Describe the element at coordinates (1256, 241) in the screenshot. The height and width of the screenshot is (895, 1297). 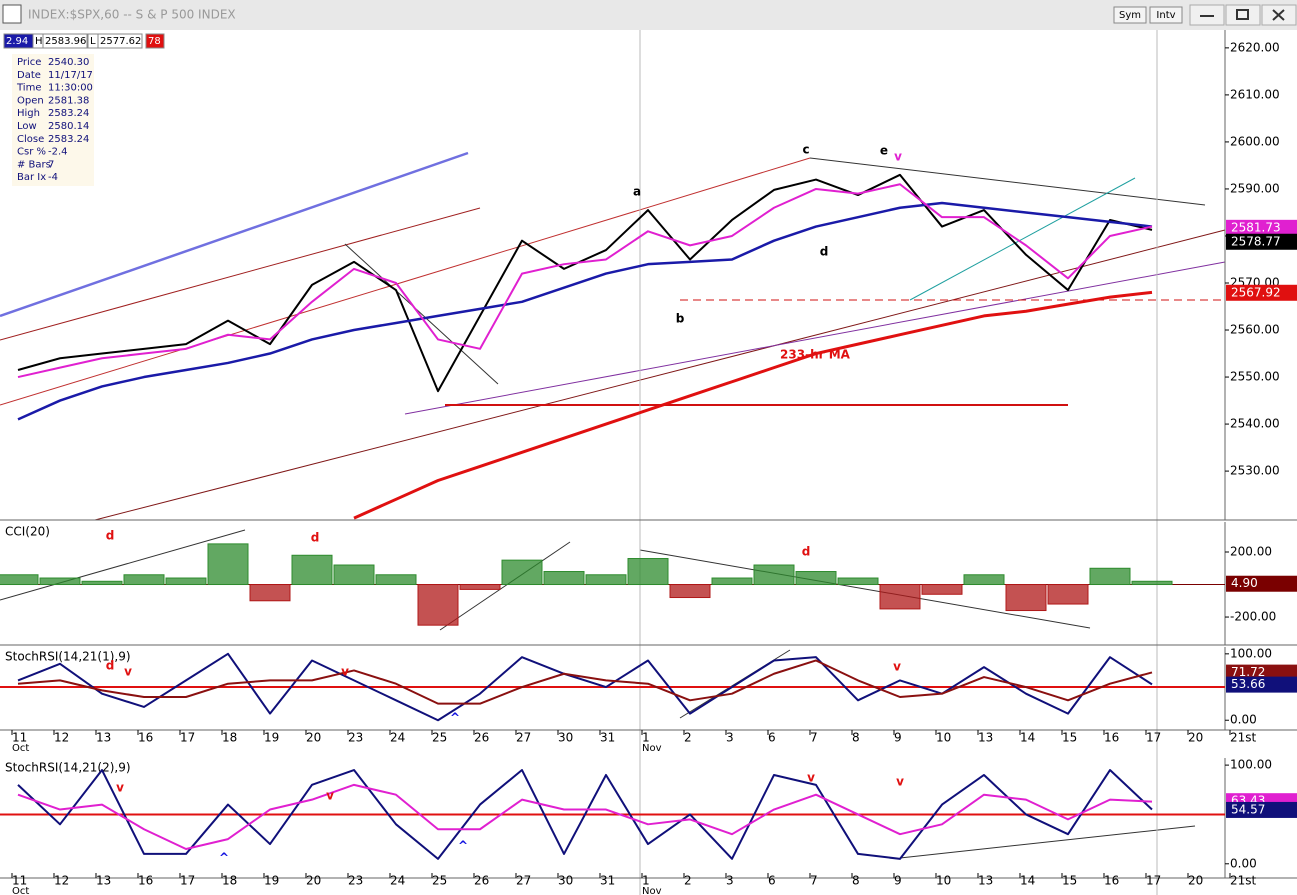
I see `last-value-label: 2578.77` at that location.